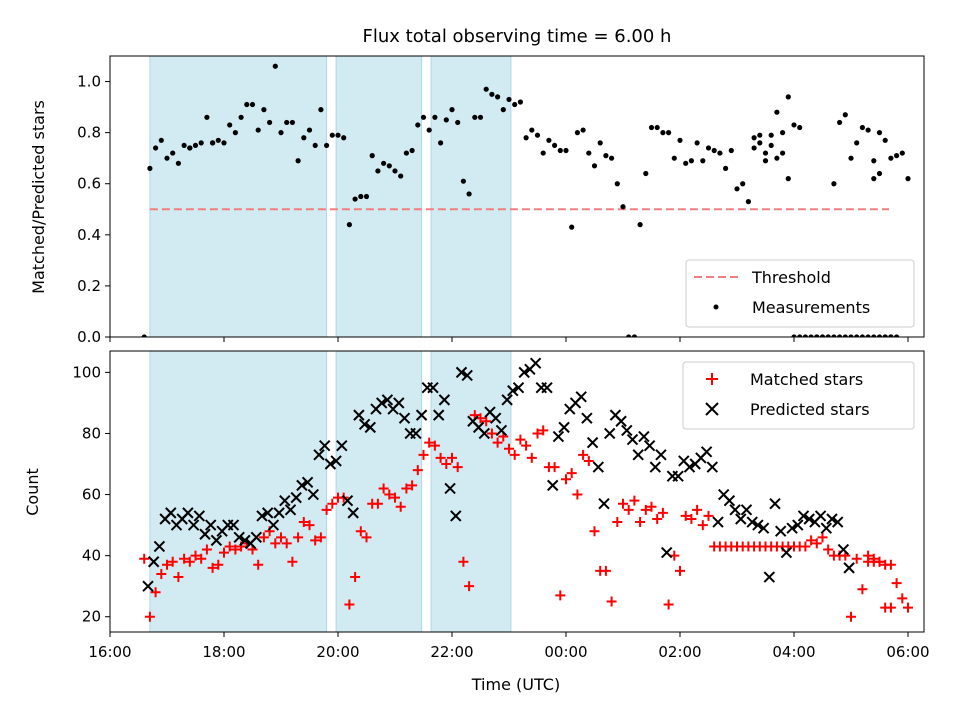 The width and height of the screenshot is (960, 720). Describe the element at coordinates (337, 652) in the screenshot. I see `x-tick-label: 20:00` at that location.